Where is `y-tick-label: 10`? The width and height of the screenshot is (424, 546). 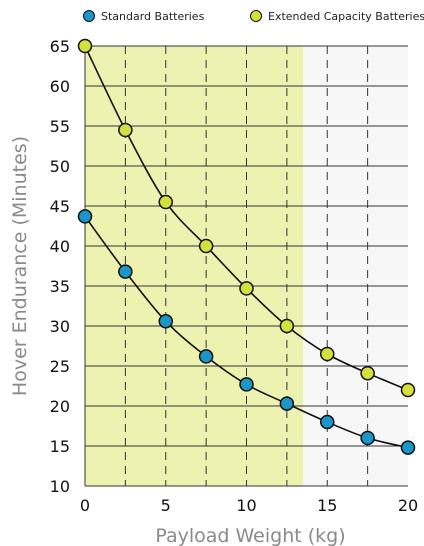 y-tick-label: 10 is located at coordinates (60, 486).